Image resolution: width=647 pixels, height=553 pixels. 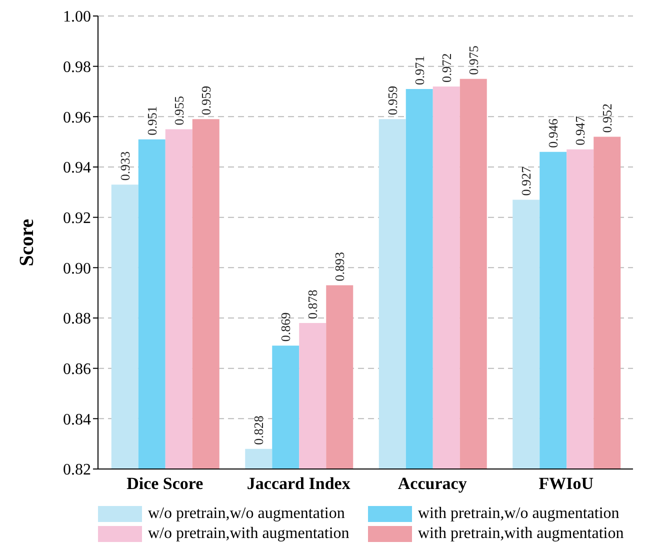 I want to click on x-tick-label: FWIoU, so click(x=566, y=484).